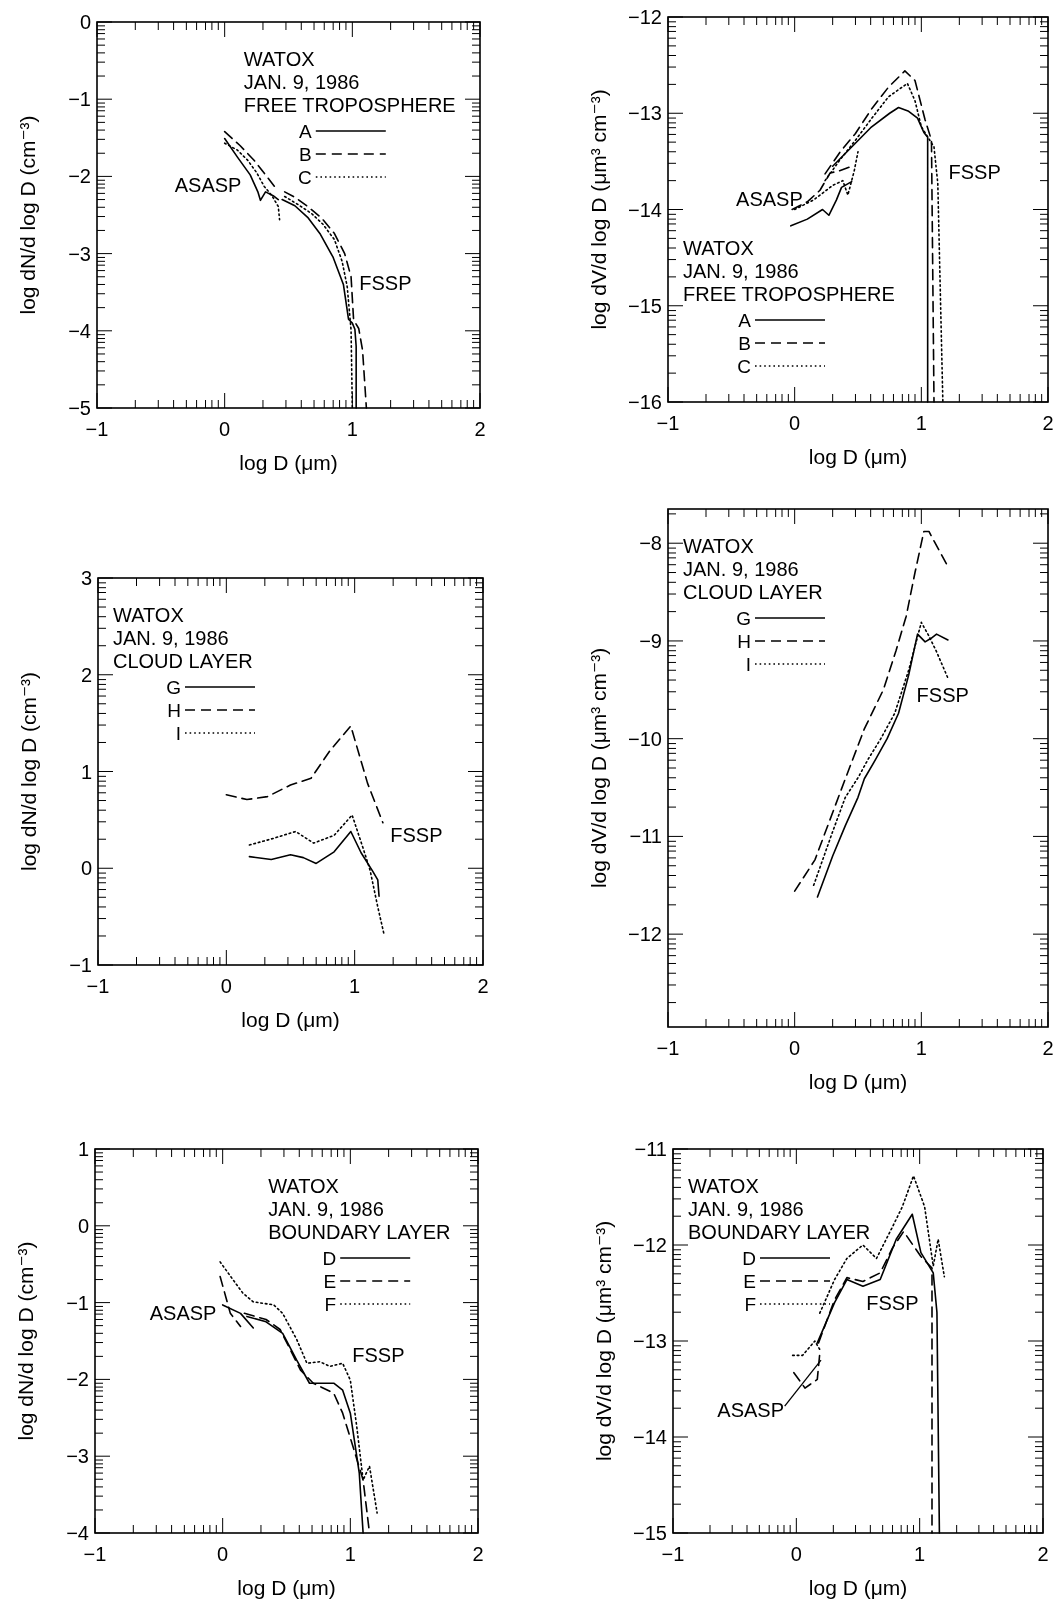 The height and width of the screenshot is (1603, 1061). I want to click on y-tick-label: −8, so click(650, 543).